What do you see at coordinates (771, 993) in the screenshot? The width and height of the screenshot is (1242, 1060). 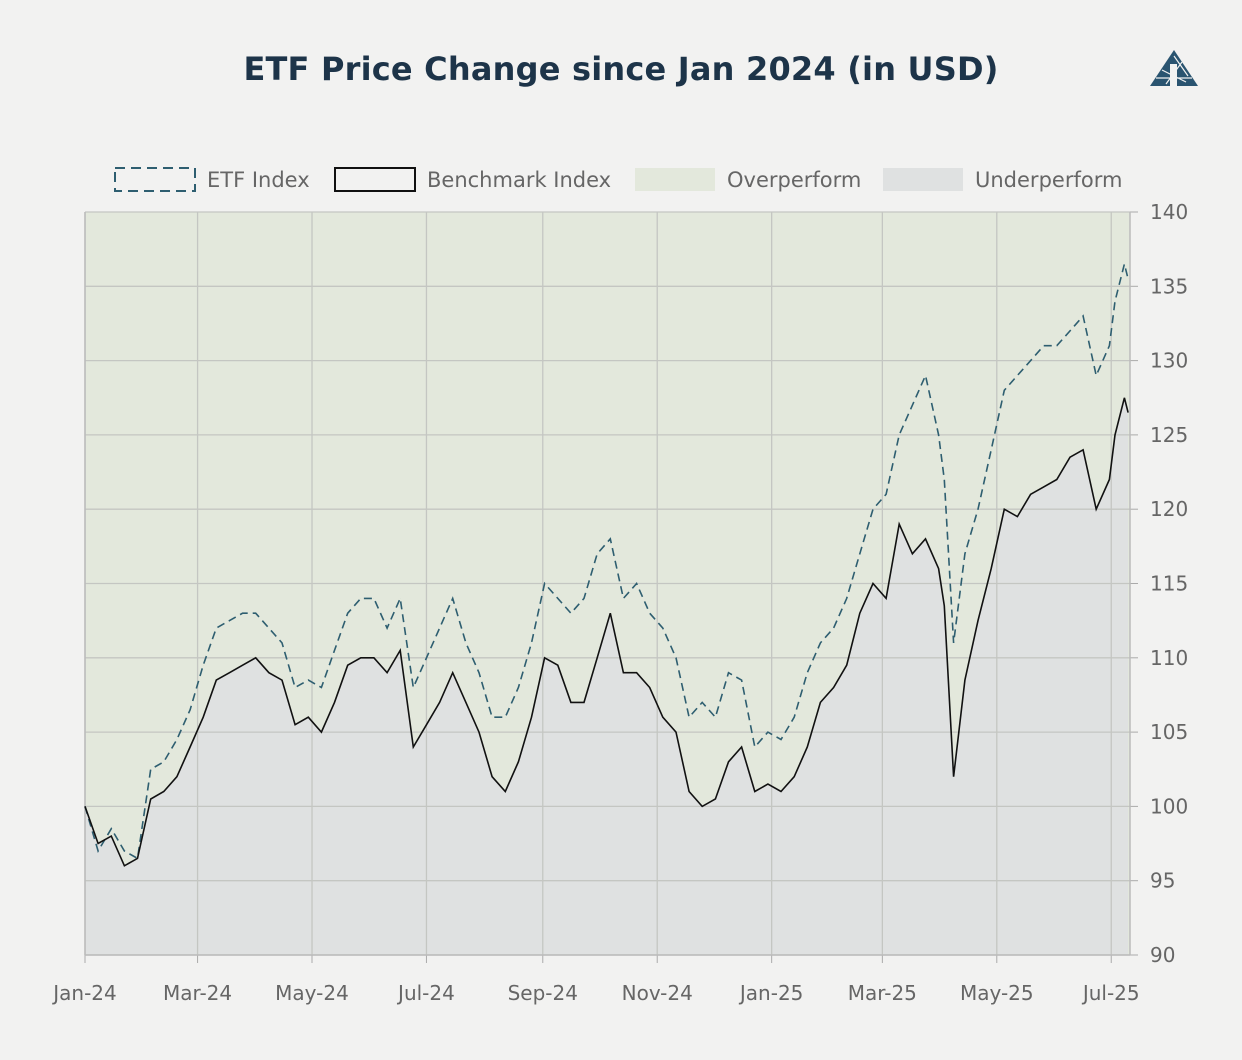 I see `x-tick-label: Jan-25` at bounding box center [771, 993].